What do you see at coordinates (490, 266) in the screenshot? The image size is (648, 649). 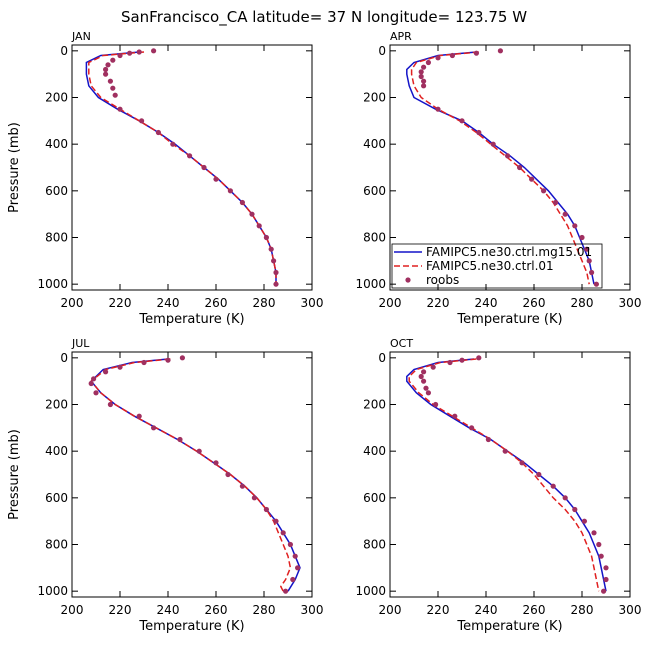 I see `legend-label: FAMIPC5.ne30.ctrl.01` at bounding box center [490, 266].